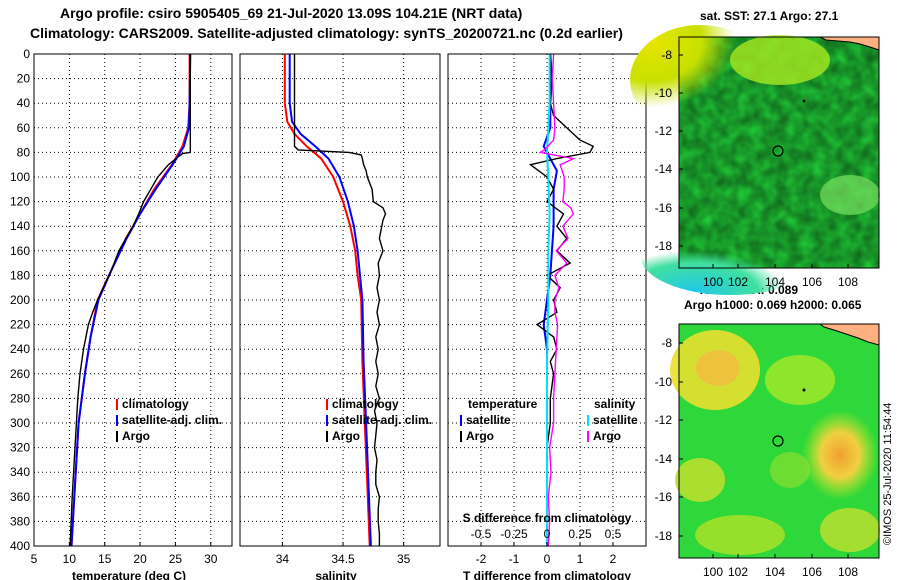 The image size is (900, 580). What do you see at coordinates (547, 518) in the screenshot?
I see `x2-axis-label: S difference from climatology` at bounding box center [547, 518].